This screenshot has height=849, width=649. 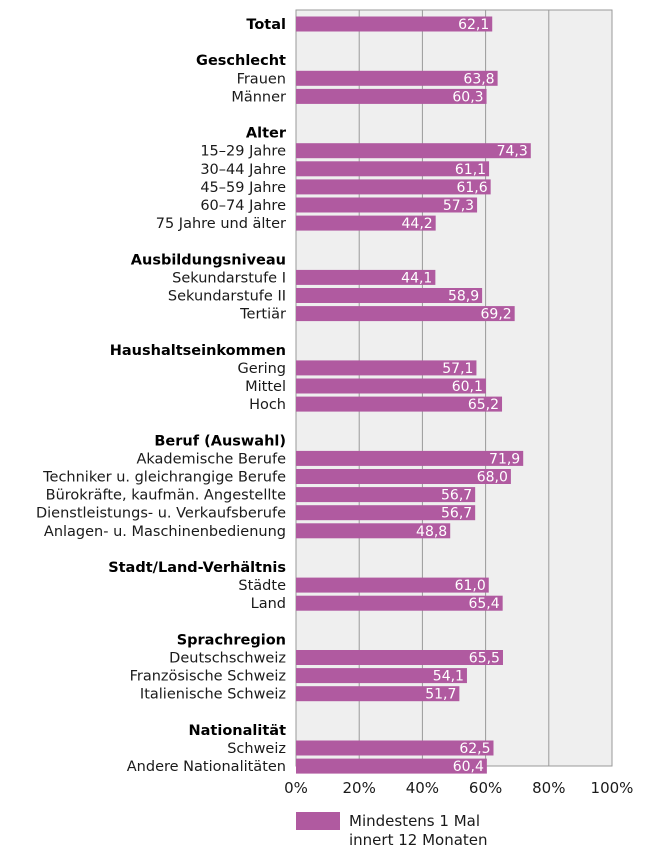 I want to click on bar-value-label: 57,3, so click(x=458, y=206).